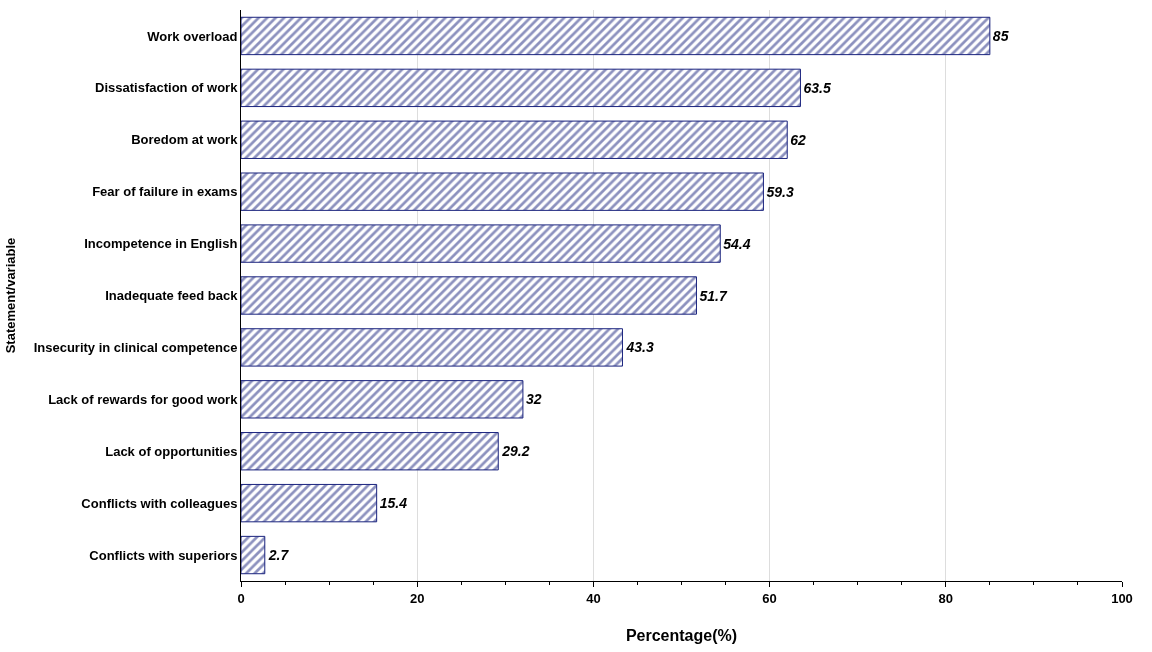  Describe the element at coordinates (798, 139) in the screenshot. I see `data-label: 62` at that location.